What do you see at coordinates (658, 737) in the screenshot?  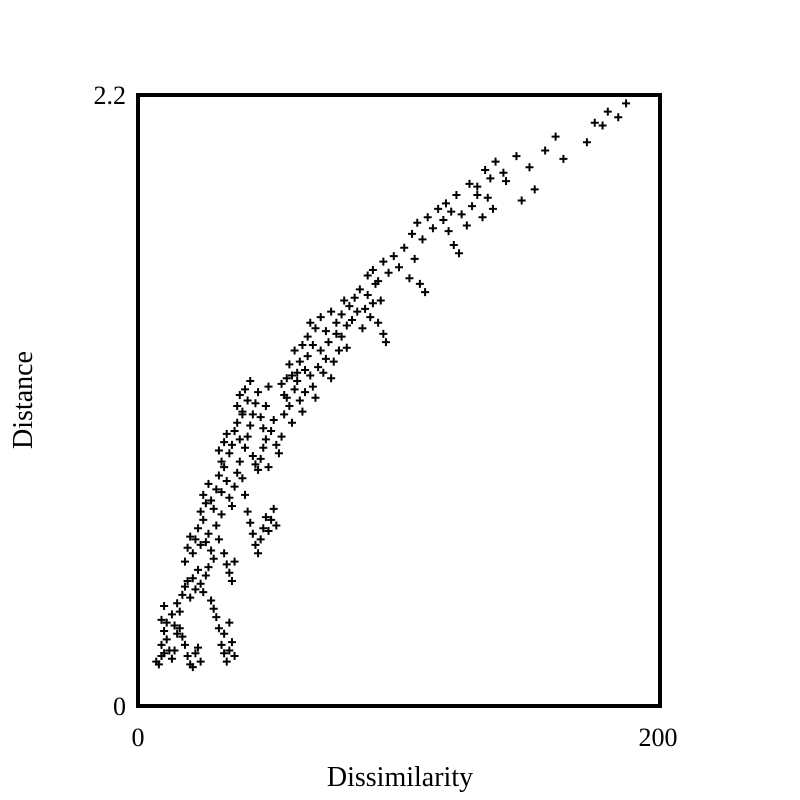 I see `x-tick-label-max: 200` at bounding box center [658, 737].